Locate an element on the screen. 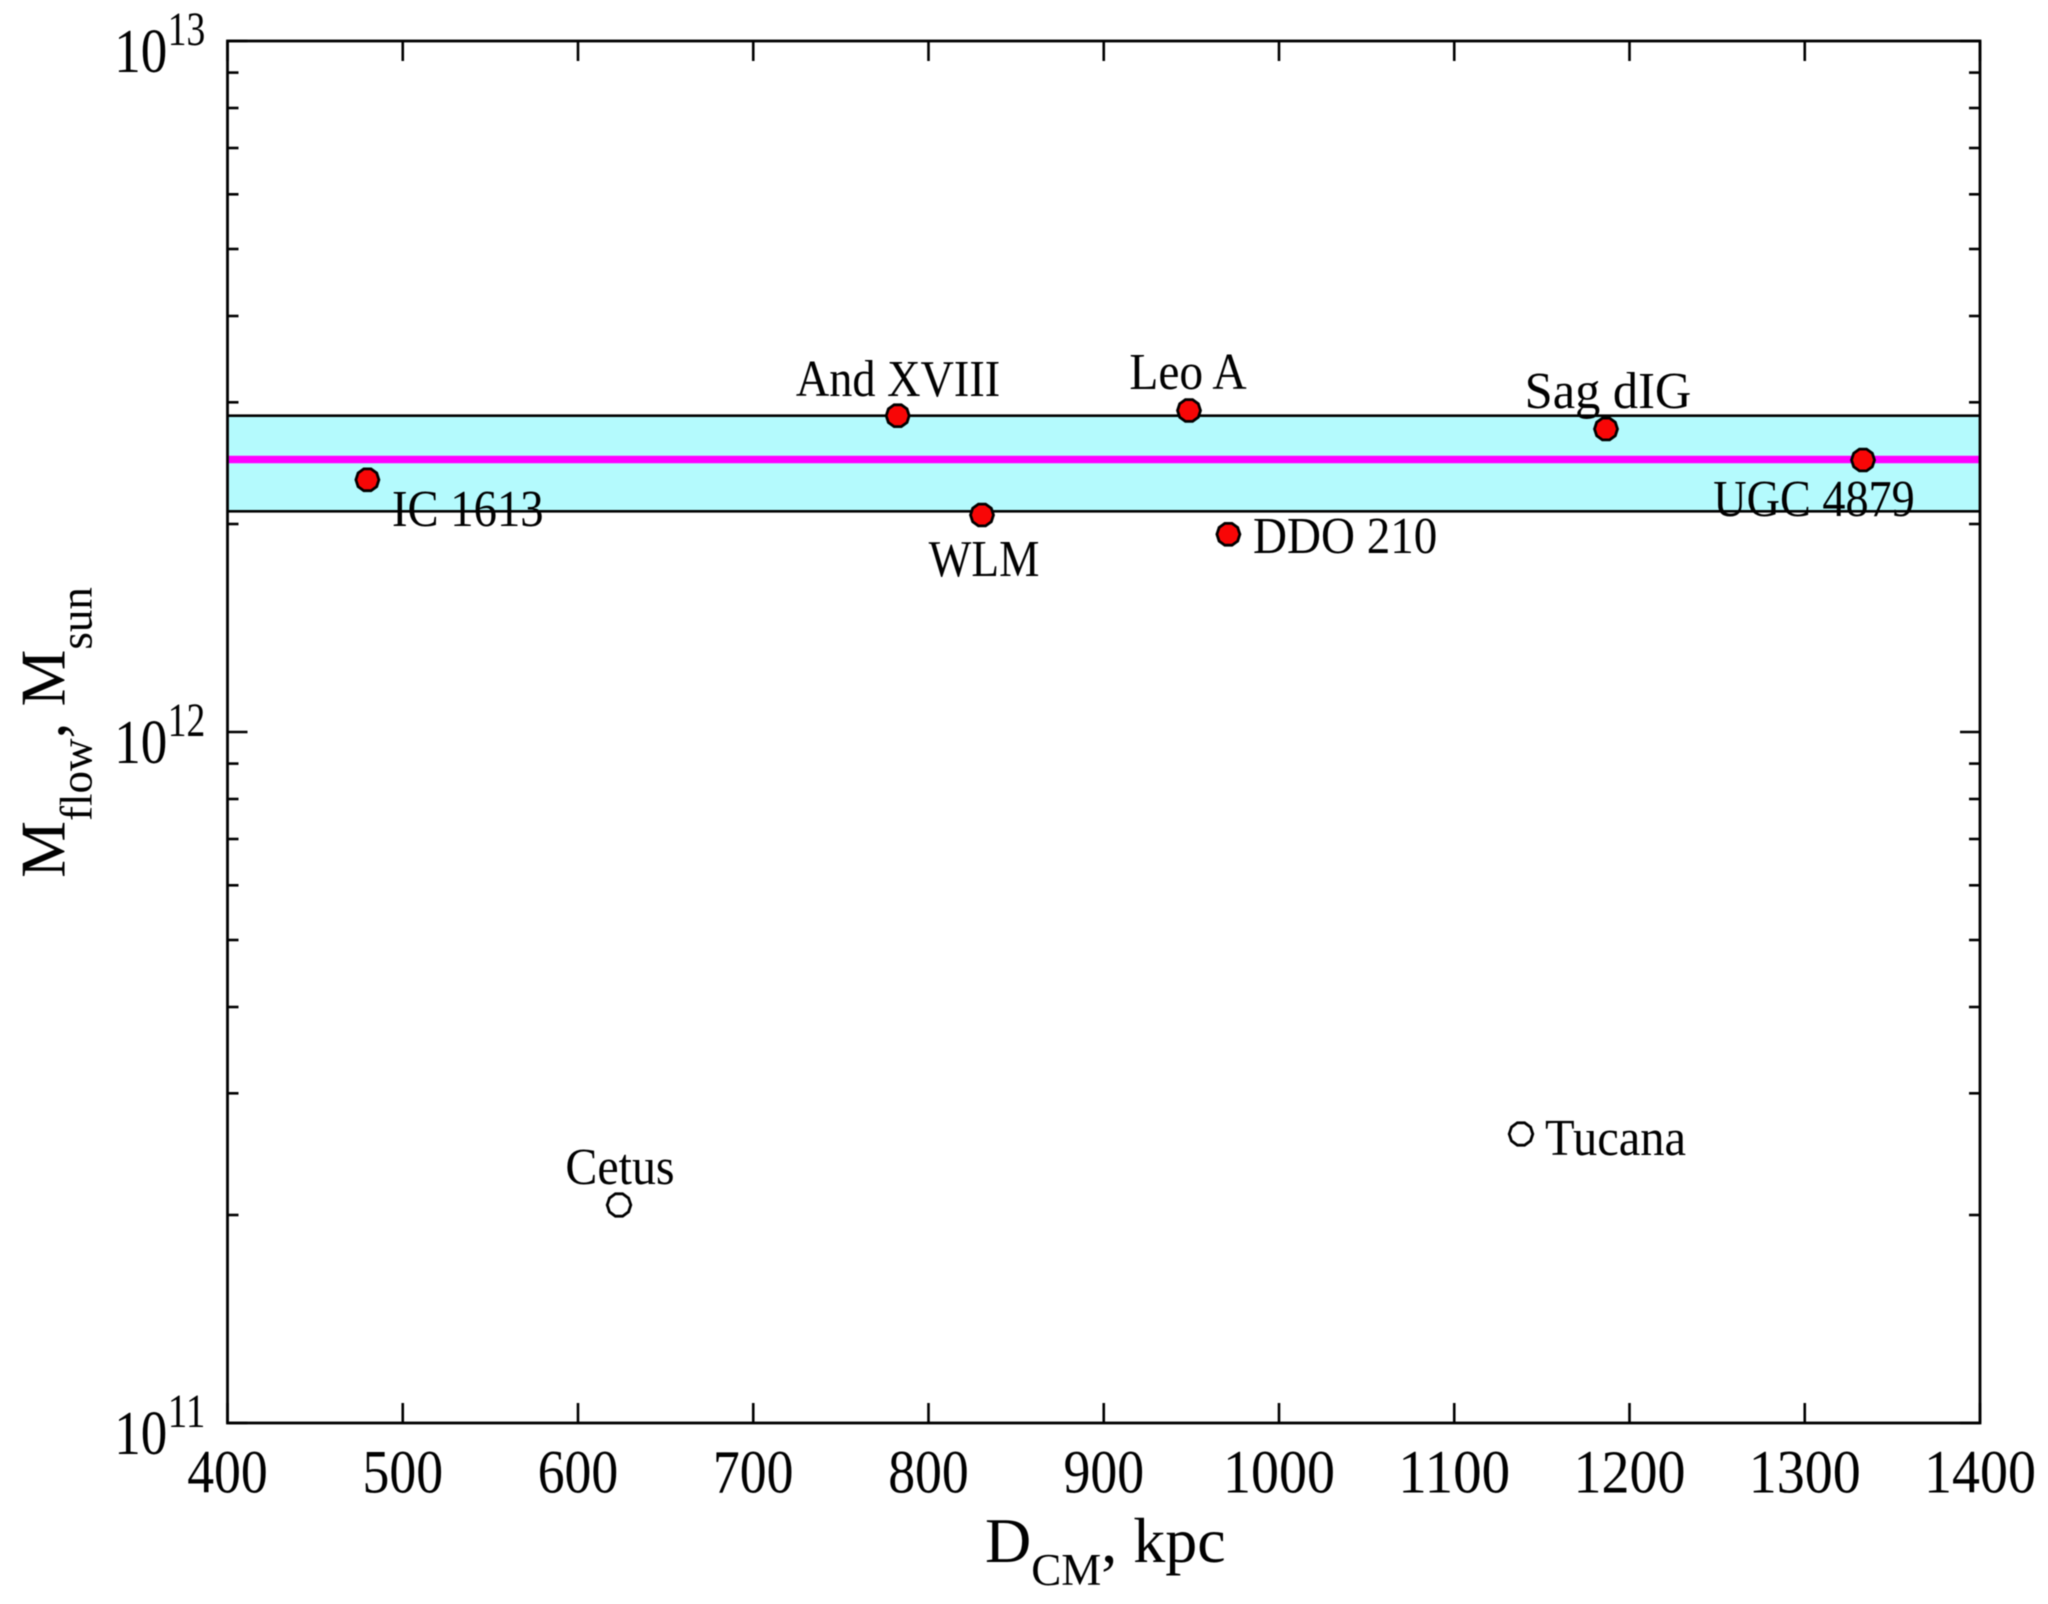  svg-text: And XVIII is located at coordinates (898, 379).